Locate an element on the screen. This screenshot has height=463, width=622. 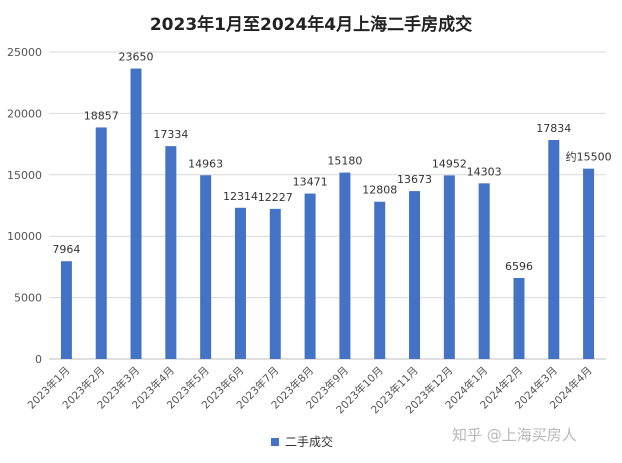
y-tick-label: 5000 is located at coordinates (28, 298).